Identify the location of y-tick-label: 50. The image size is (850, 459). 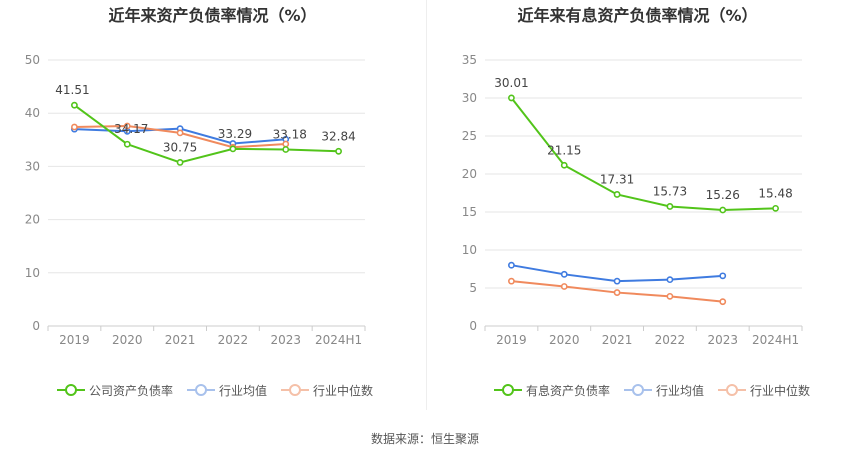
(32, 60).